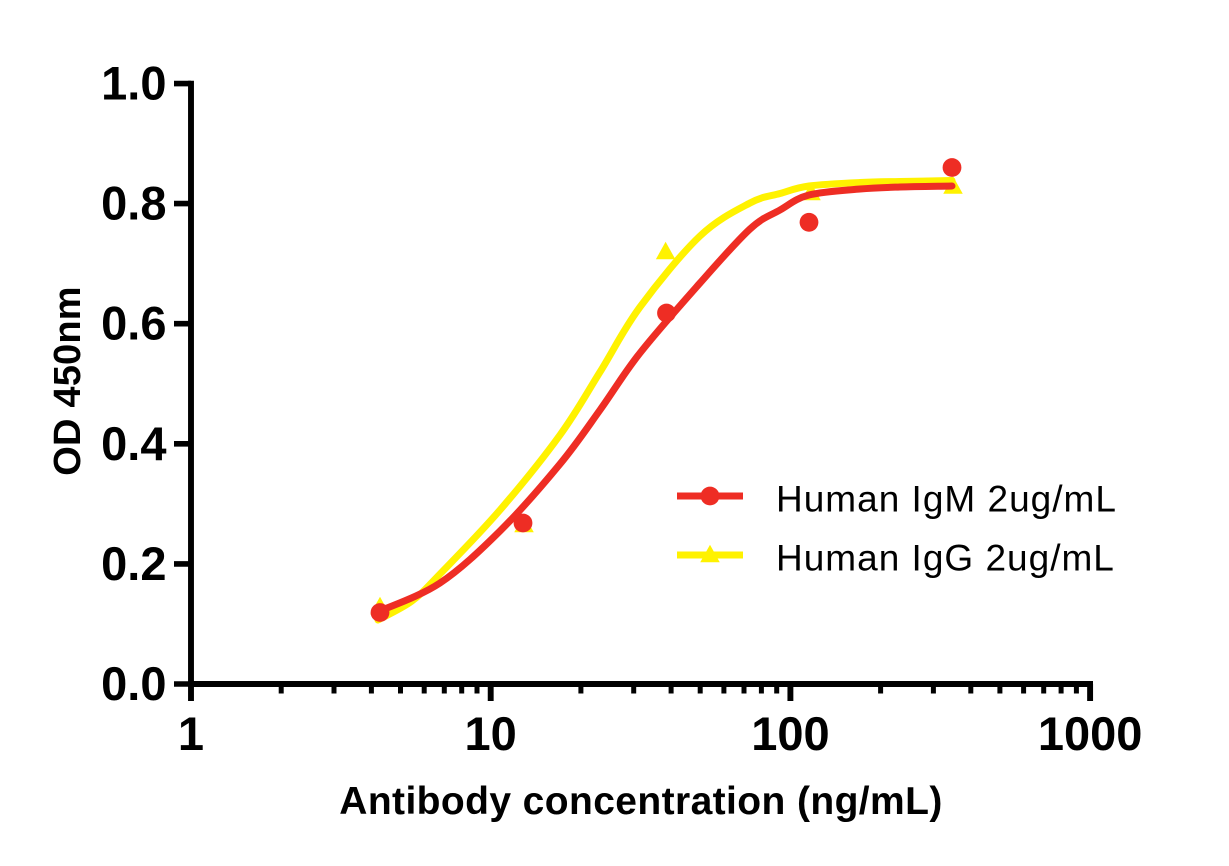 The width and height of the screenshot is (1229, 866). I want to click on svg-text: 1.0, so click(133, 83).